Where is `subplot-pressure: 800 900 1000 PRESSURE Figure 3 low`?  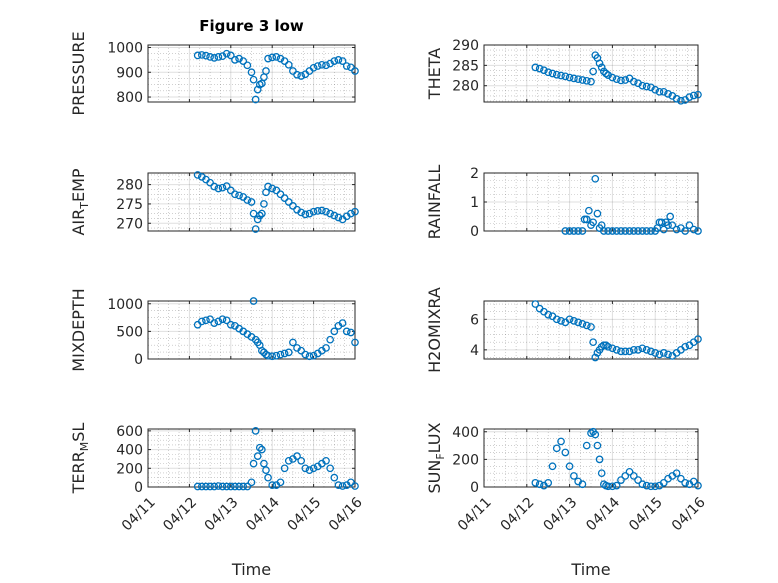
subplot-pressure: 800 900 1000 PRESSURE Figure 3 low is located at coordinates (214, 66).